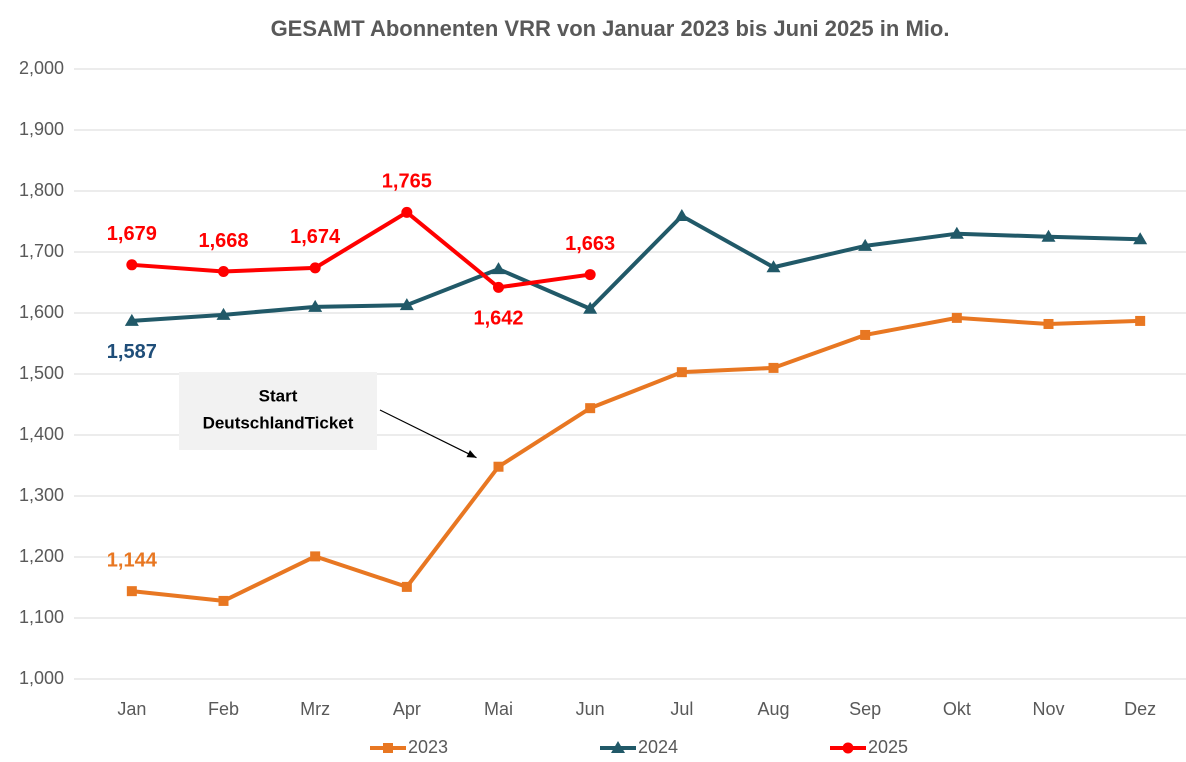  What do you see at coordinates (41, 617) in the screenshot?
I see `y-tick-label: 1,100` at bounding box center [41, 617].